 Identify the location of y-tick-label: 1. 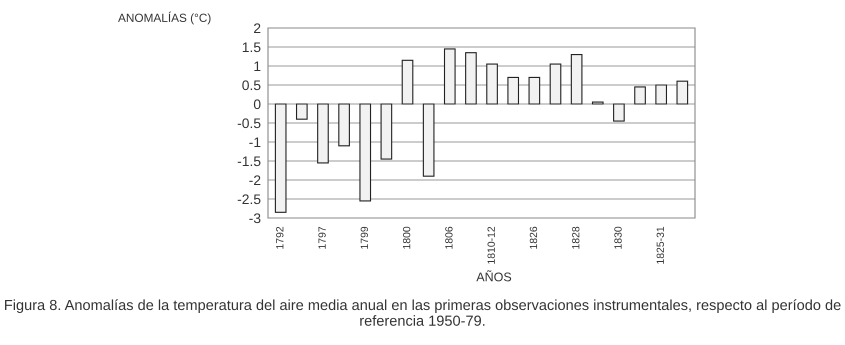
(257, 66).